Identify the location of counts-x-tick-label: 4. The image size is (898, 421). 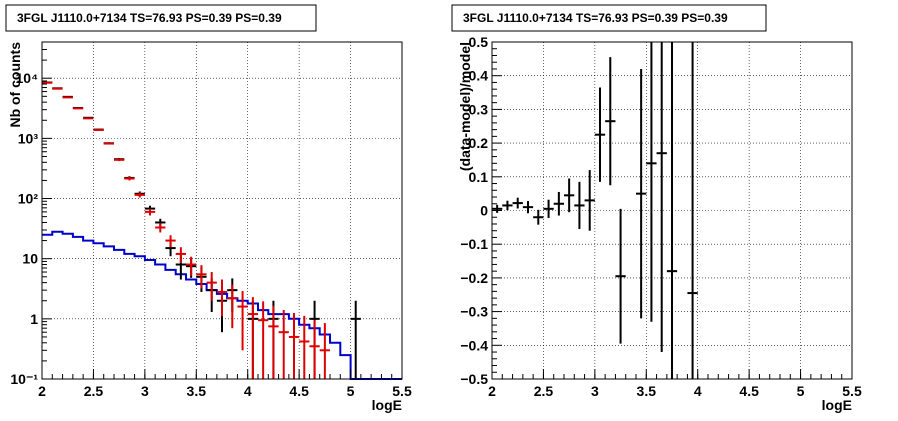
(248, 391).